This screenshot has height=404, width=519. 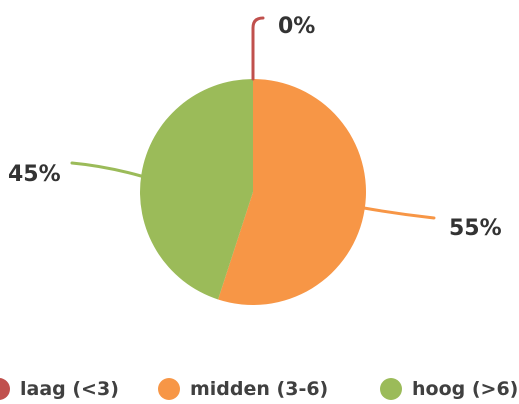 What do you see at coordinates (34, 174) in the screenshot?
I see `data-label-hoog: 45%` at bounding box center [34, 174].